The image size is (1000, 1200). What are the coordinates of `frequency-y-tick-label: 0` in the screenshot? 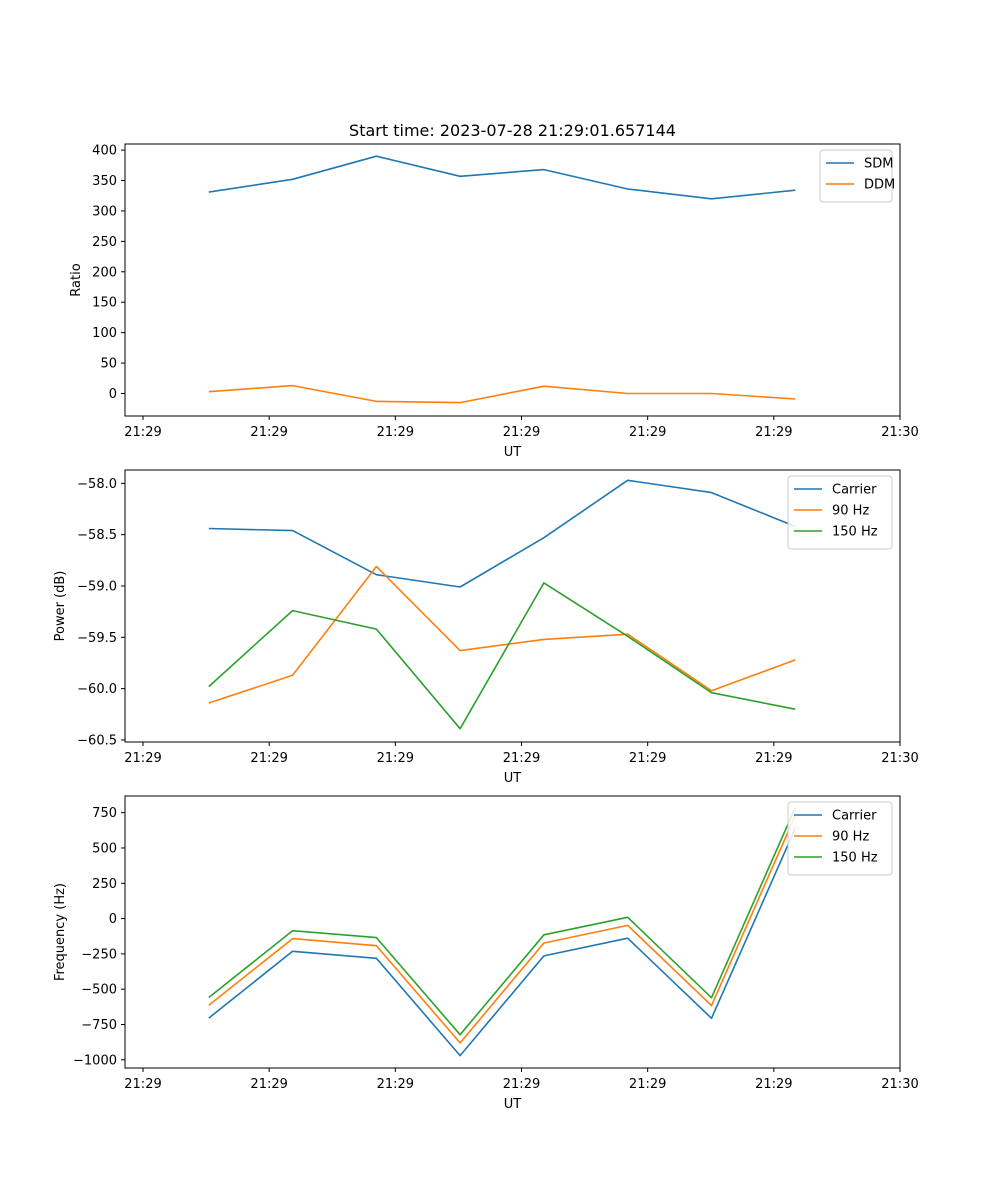 It's located at (113, 919).